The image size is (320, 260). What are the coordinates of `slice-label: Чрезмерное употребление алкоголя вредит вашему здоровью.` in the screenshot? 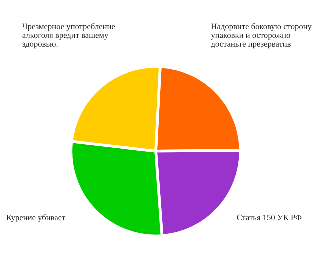 It's located at (69, 36).